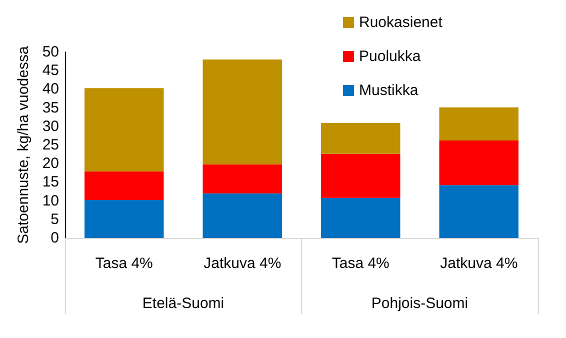  What do you see at coordinates (183, 303) in the screenshot?
I see `text: Etelä-Suomi` at bounding box center [183, 303].